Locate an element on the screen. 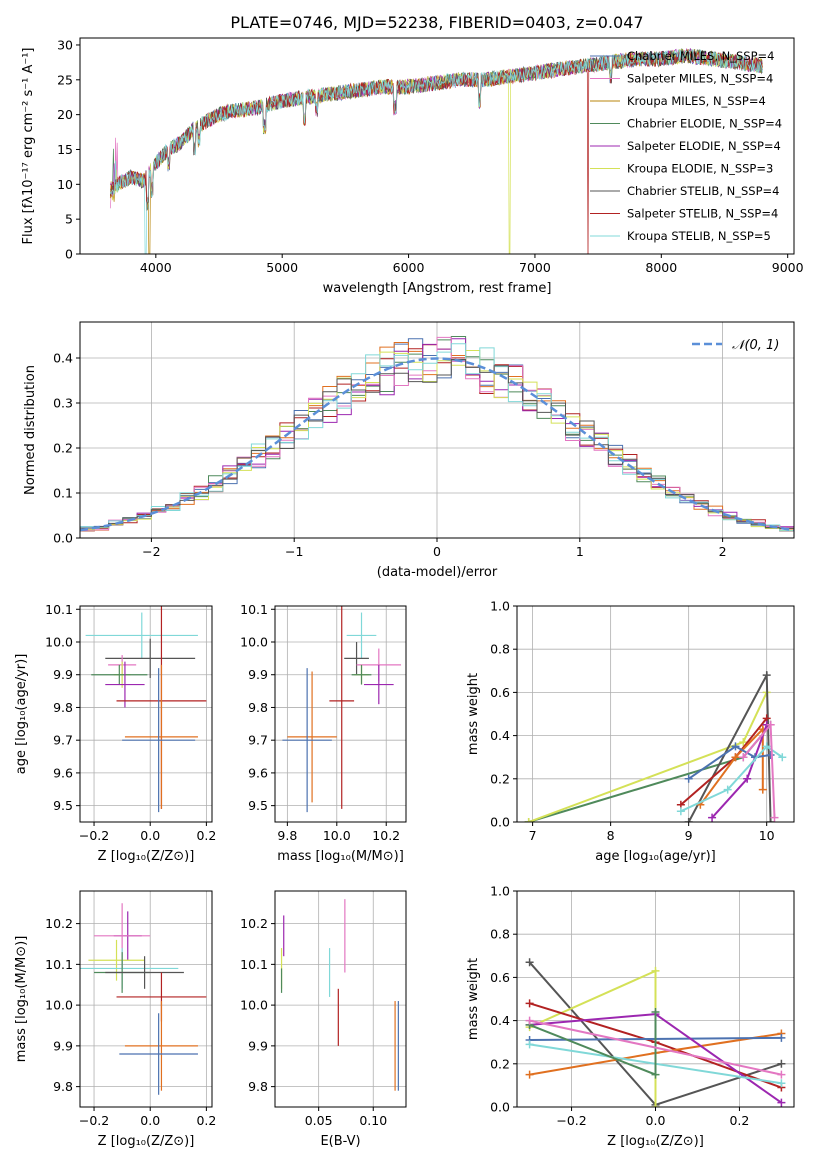 The image size is (819, 1170). resid-content is located at coordinates (437, 434).